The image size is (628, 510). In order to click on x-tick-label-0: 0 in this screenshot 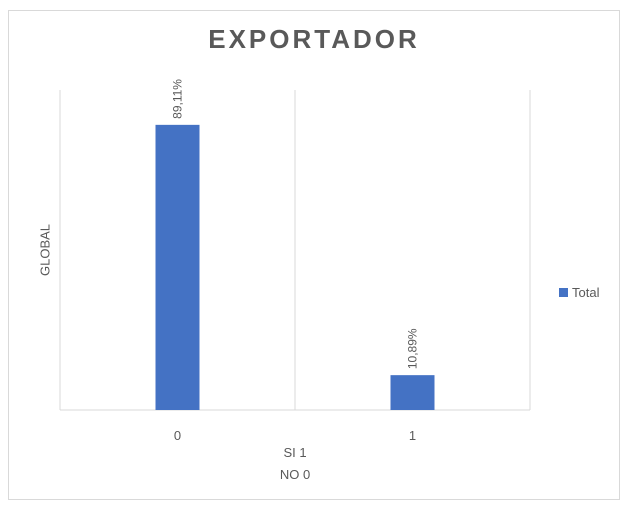, I will do `click(177, 435)`.